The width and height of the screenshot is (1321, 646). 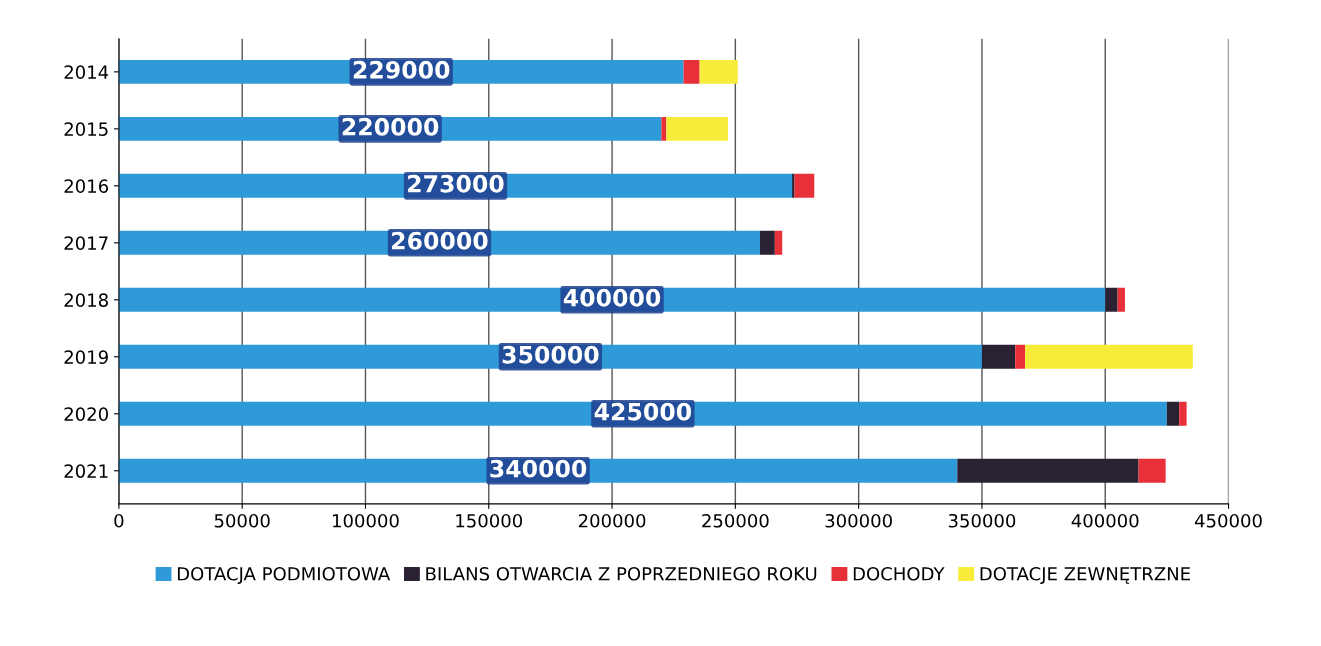 What do you see at coordinates (284, 575) in the screenshot?
I see `legend-label: DOTACJA PODMIOTOWA` at bounding box center [284, 575].